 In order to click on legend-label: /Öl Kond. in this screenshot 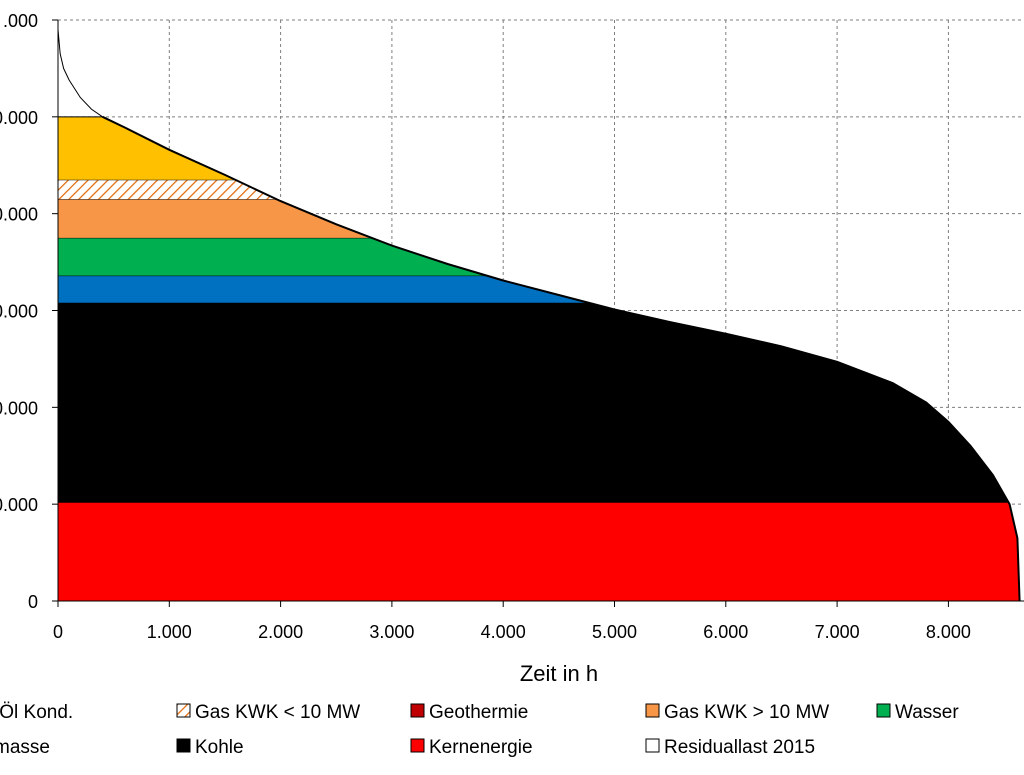, I will do `click(36, 712)`.